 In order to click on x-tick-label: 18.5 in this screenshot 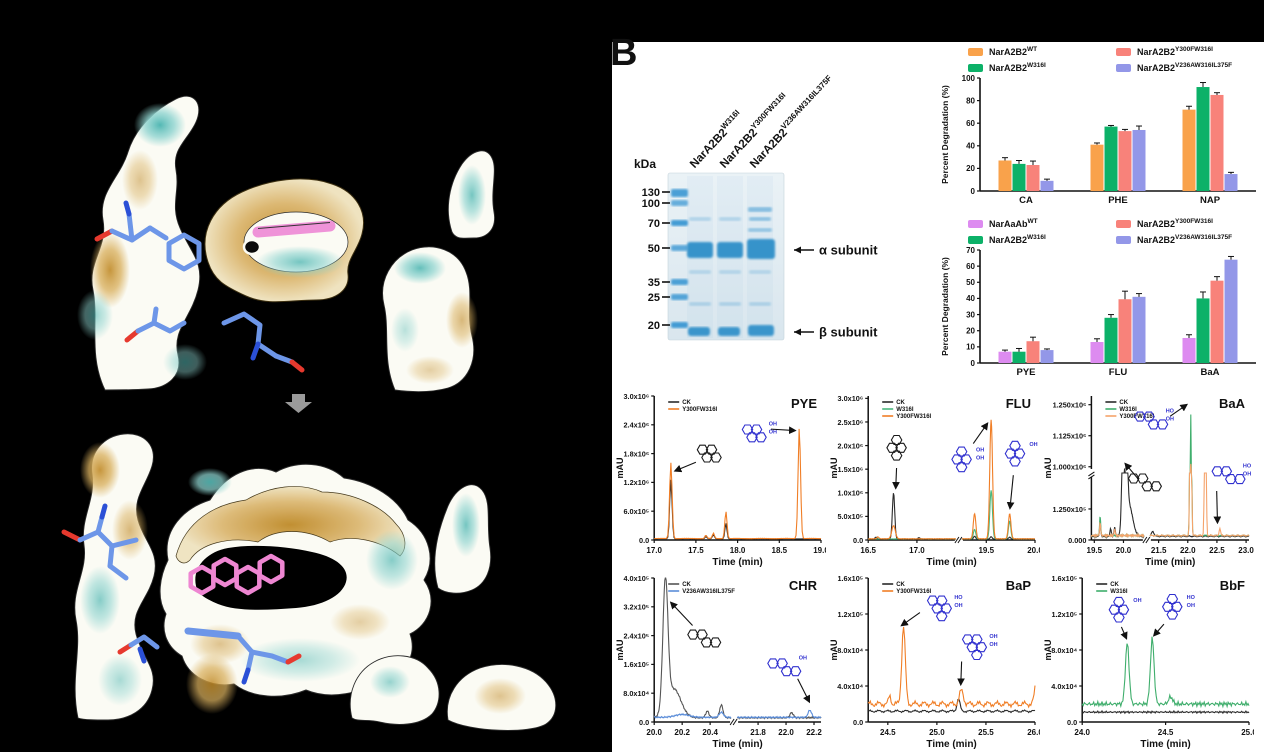, I will do `click(780, 550)`.